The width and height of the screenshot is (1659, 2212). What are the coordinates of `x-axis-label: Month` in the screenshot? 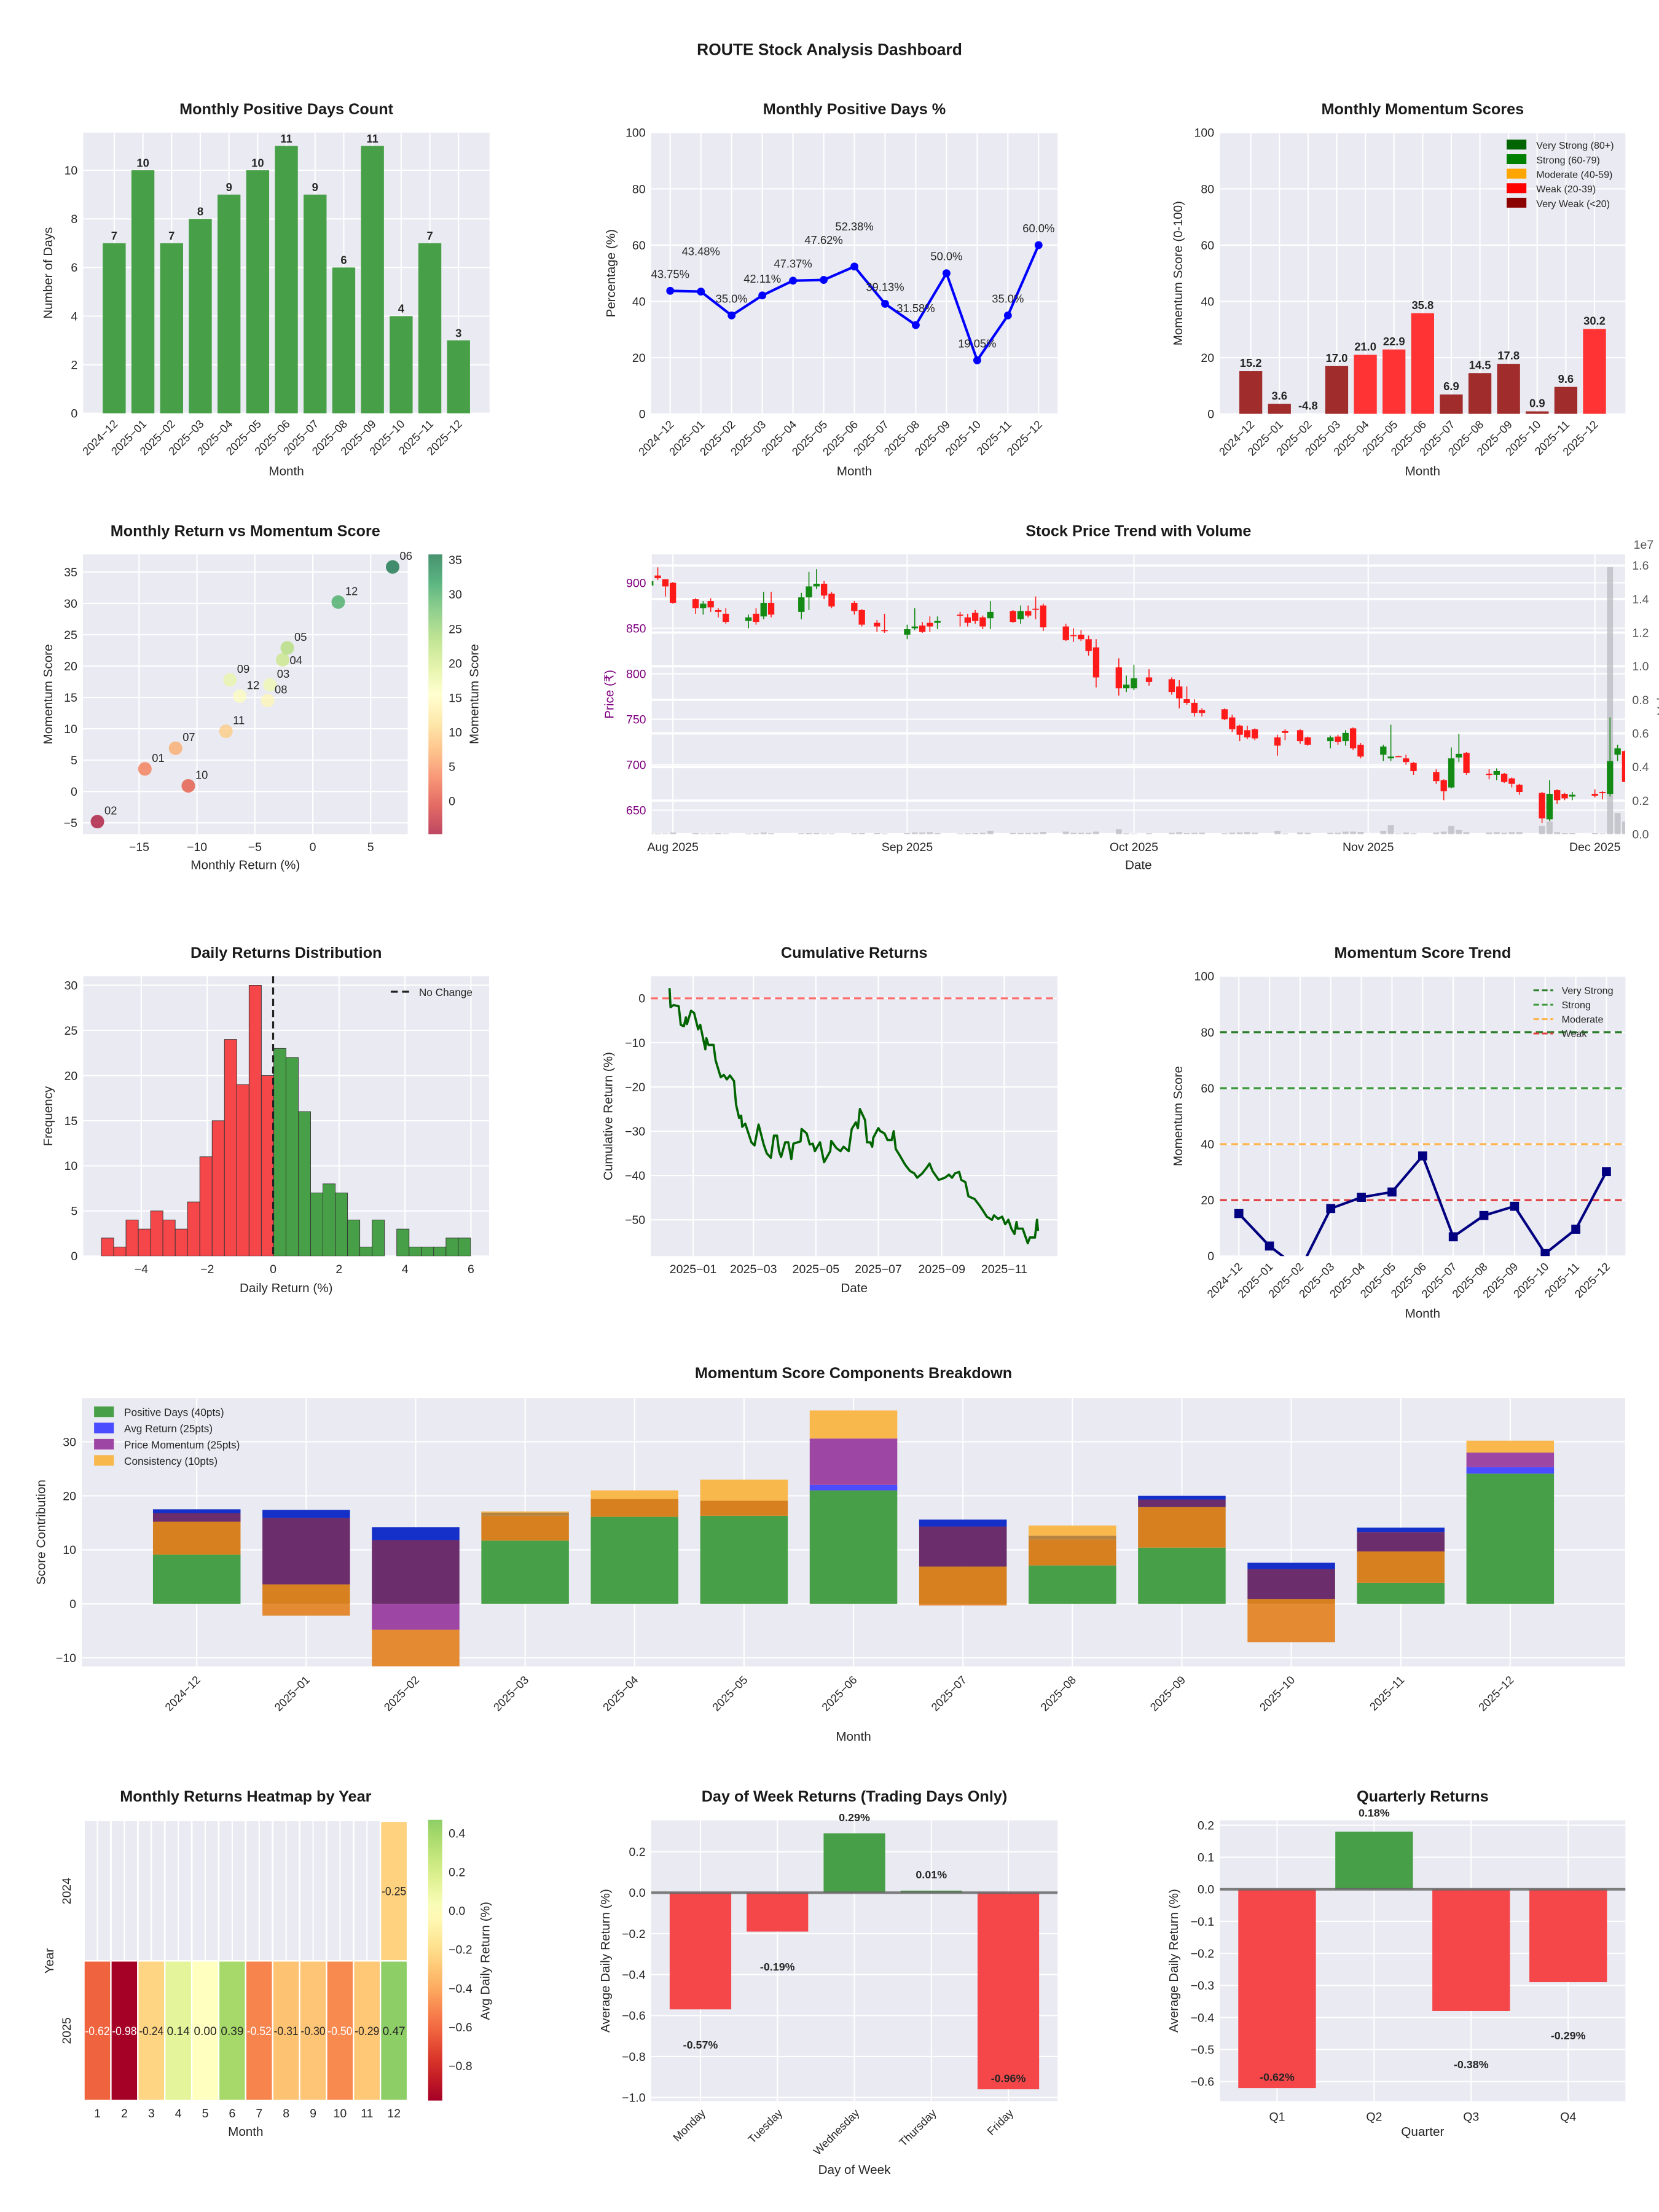 It's located at (245, 2132).